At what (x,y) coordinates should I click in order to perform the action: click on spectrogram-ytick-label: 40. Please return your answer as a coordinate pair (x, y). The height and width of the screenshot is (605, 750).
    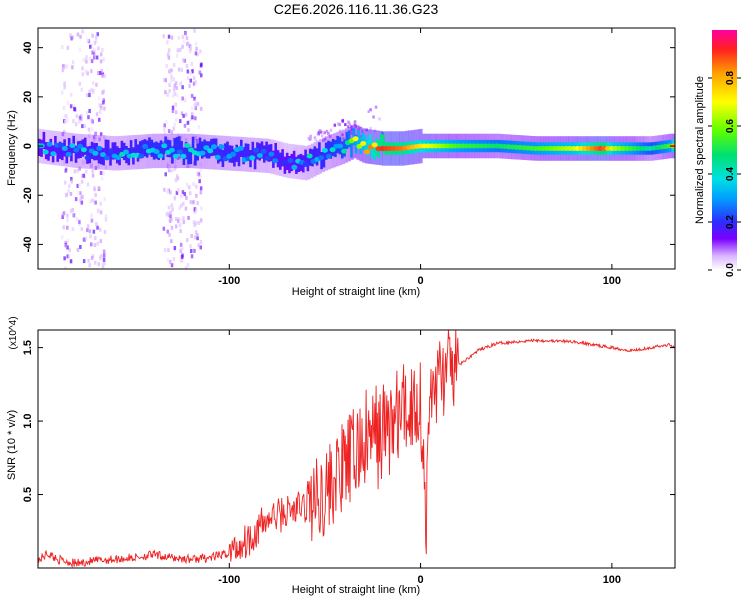
    Looking at the image, I should click on (28, 48).